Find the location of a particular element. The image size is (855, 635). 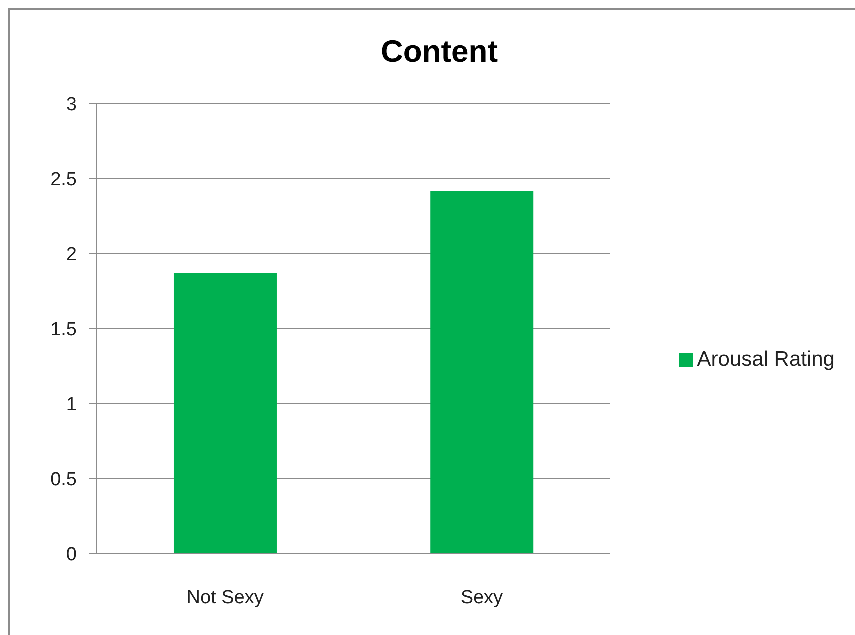

y-tick-label: 1 is located at coordinates (71, 405).